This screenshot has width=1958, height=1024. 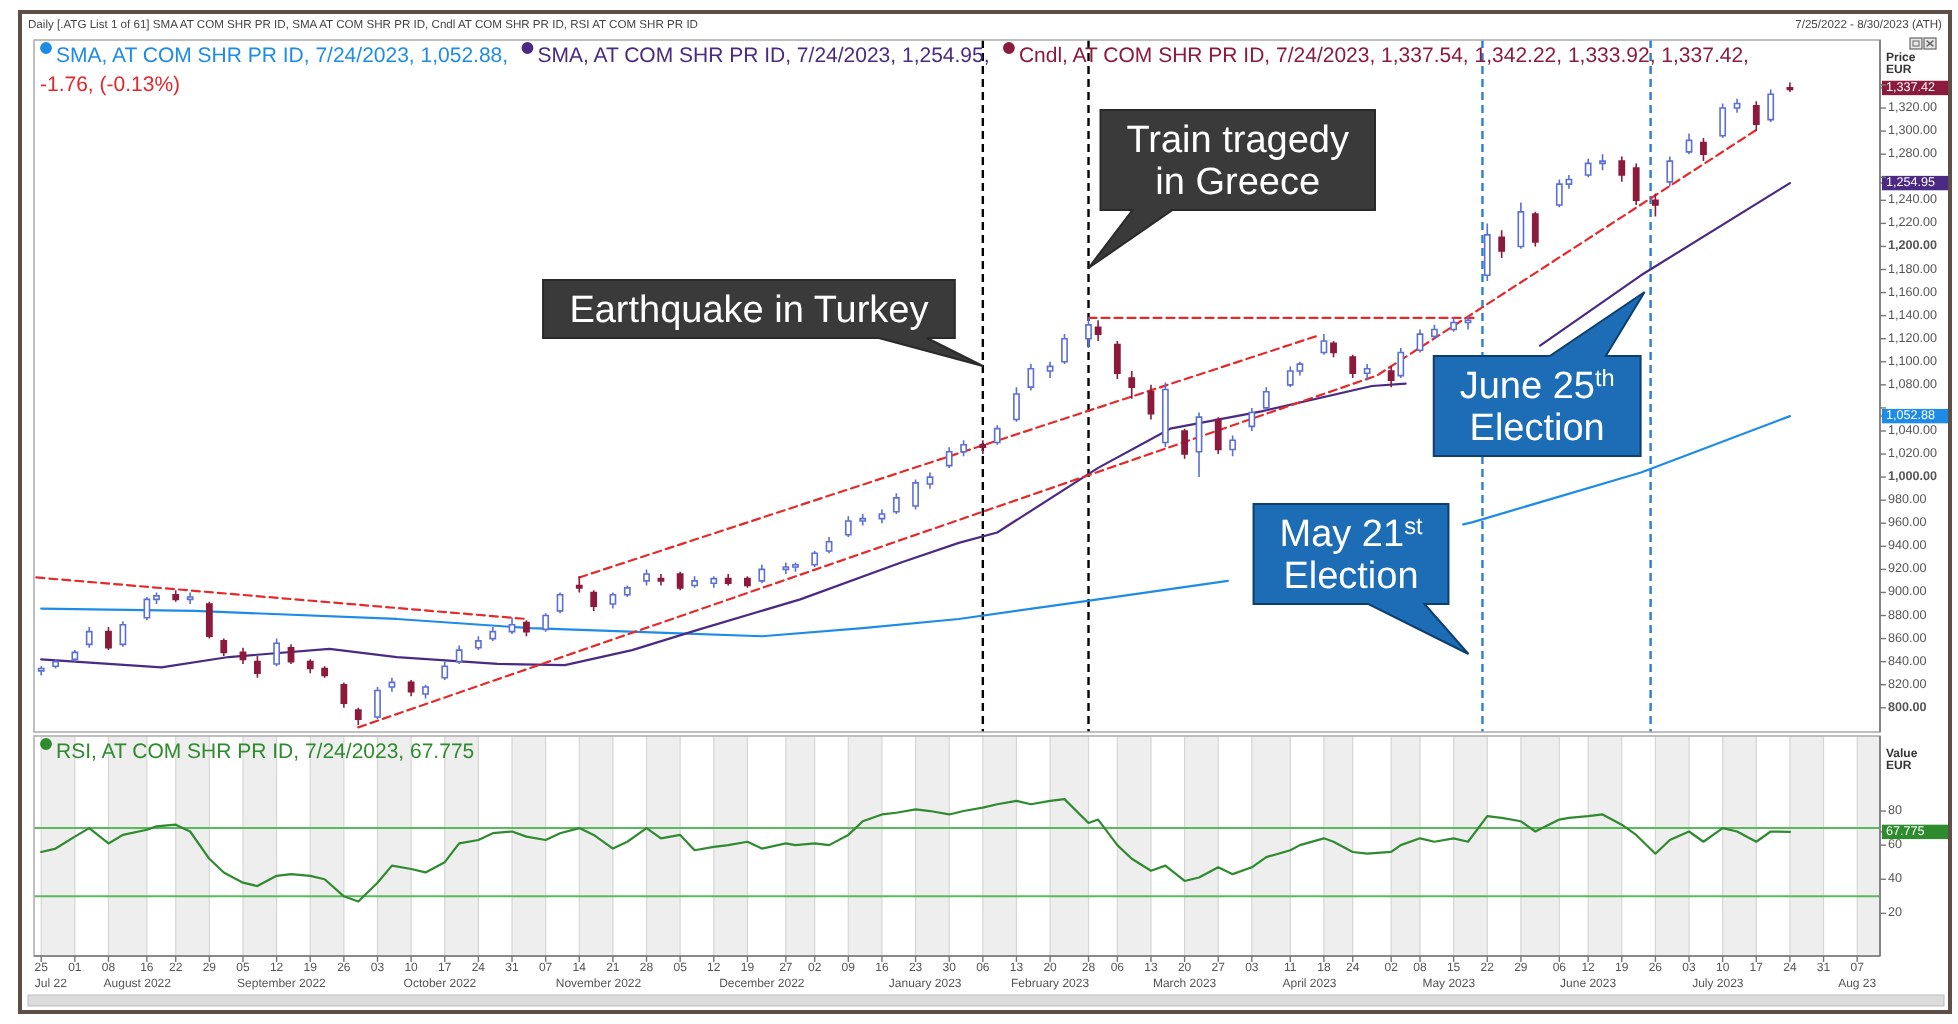 What do you see at coordinates (282, 56) in the screenshot?
I see `legend-label: SMA, AT COM SHR PR ID, 7/24/2023, 1,052.88,` at bounding box center [282, 56].